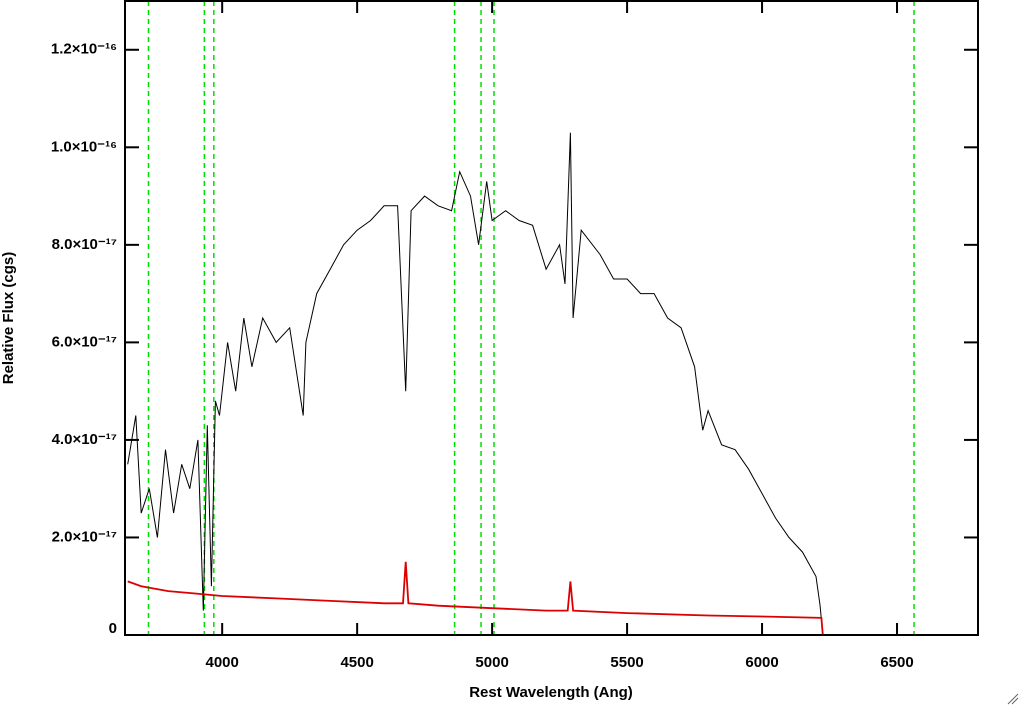  Describe the element at coordinates (1013, 699) in the screenshot. I see `resize-grip` at that location.